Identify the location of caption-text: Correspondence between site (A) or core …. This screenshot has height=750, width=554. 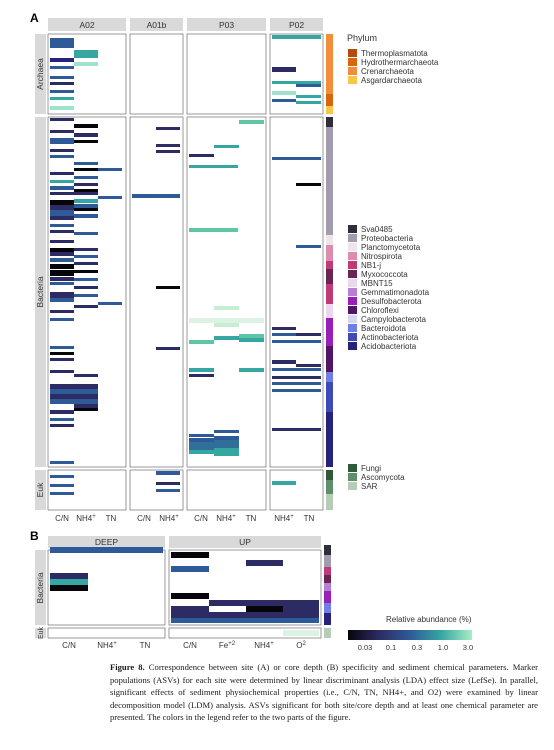
(324, 692).